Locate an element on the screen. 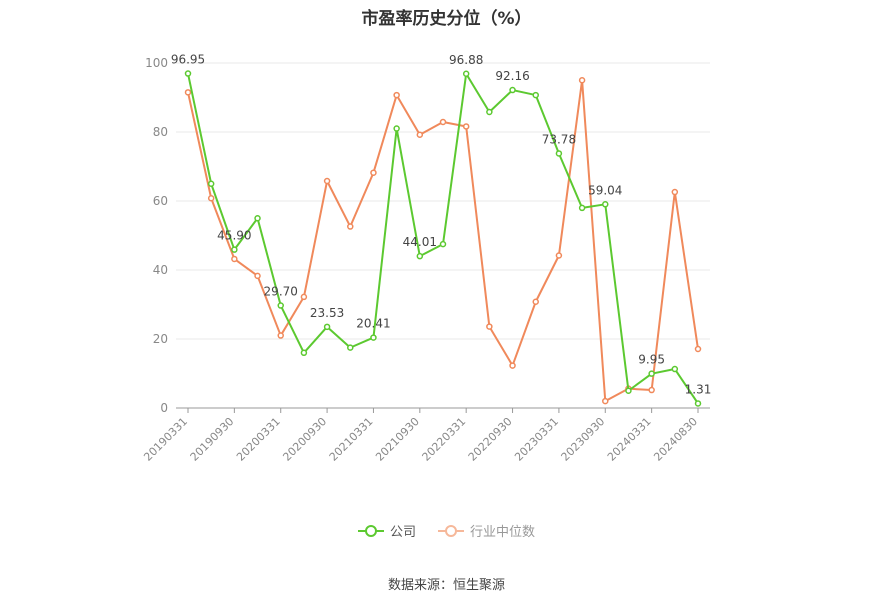 The width and height of the screenshot is (893, 603). data-label: 9.95 is located at coordinates (651, 360).